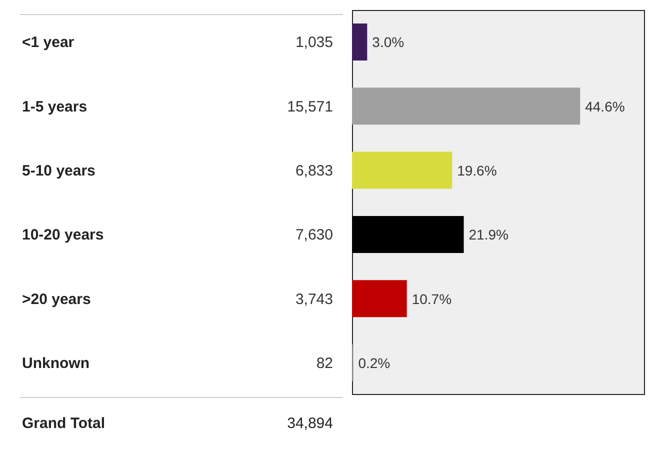  Describe the element at coordinates (324, 363) in the screenshot. I see `data-label: 82` at that location.